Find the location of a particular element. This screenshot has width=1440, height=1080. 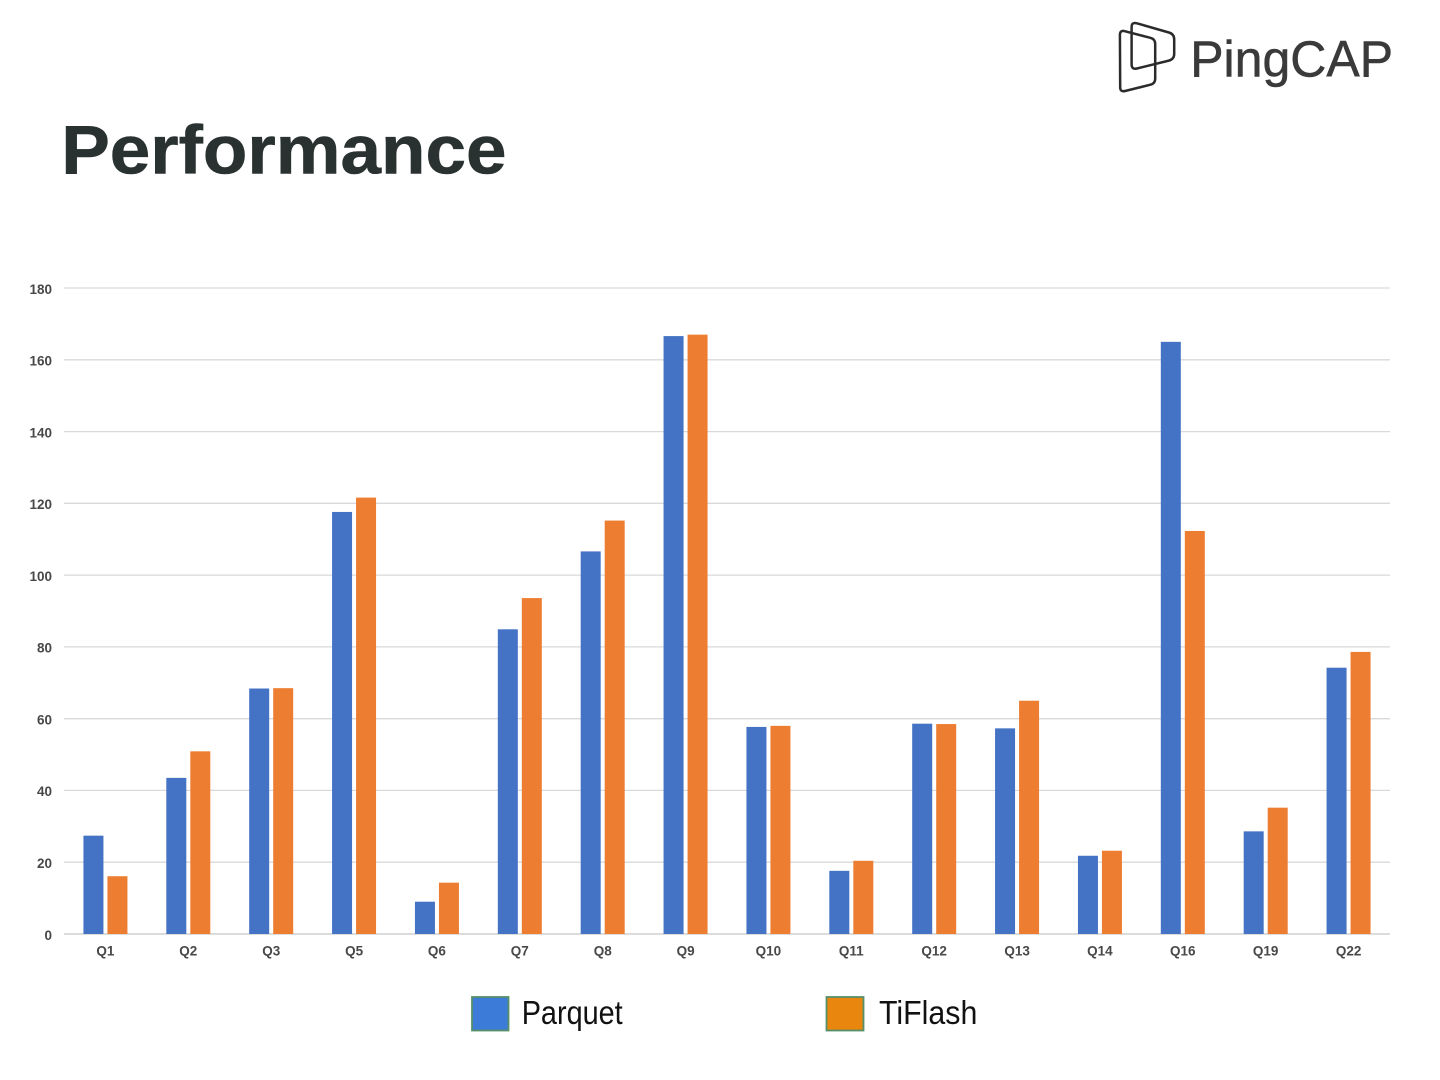

svg-text: Q8 is located at coordinates (603, 951).